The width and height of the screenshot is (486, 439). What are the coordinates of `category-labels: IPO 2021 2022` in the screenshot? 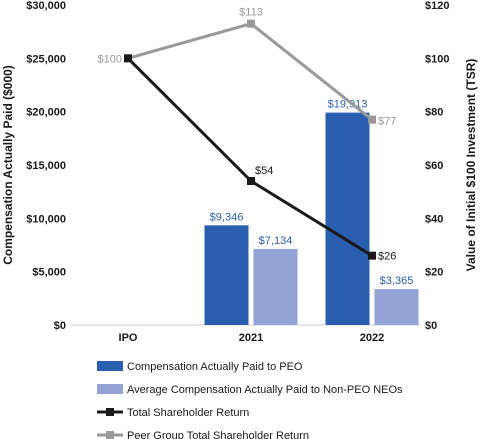 It's located at (252, 338).